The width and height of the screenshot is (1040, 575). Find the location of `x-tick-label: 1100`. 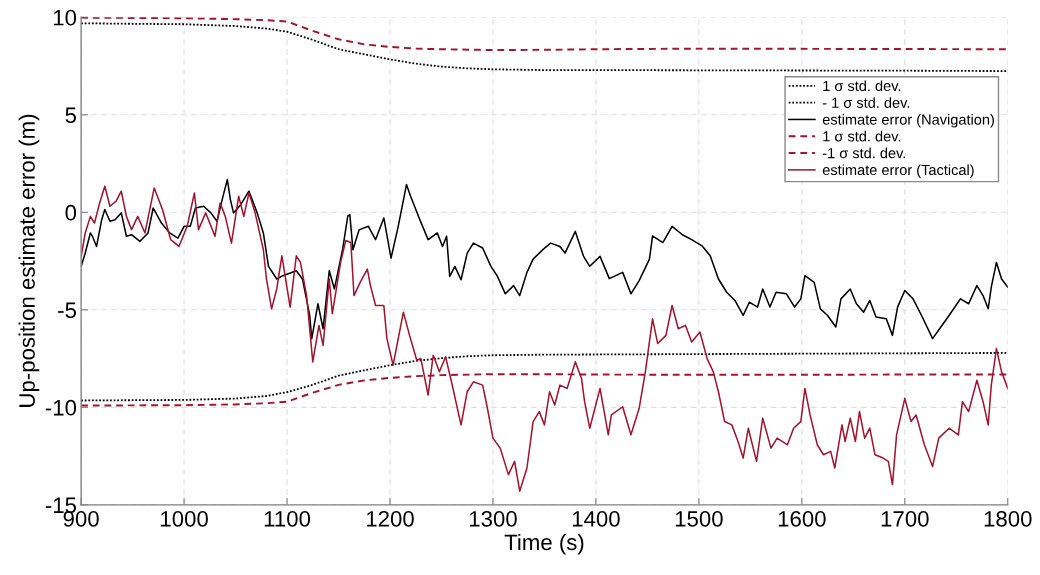

x-tick-label: 1100 is located at coordinates (287, 518).